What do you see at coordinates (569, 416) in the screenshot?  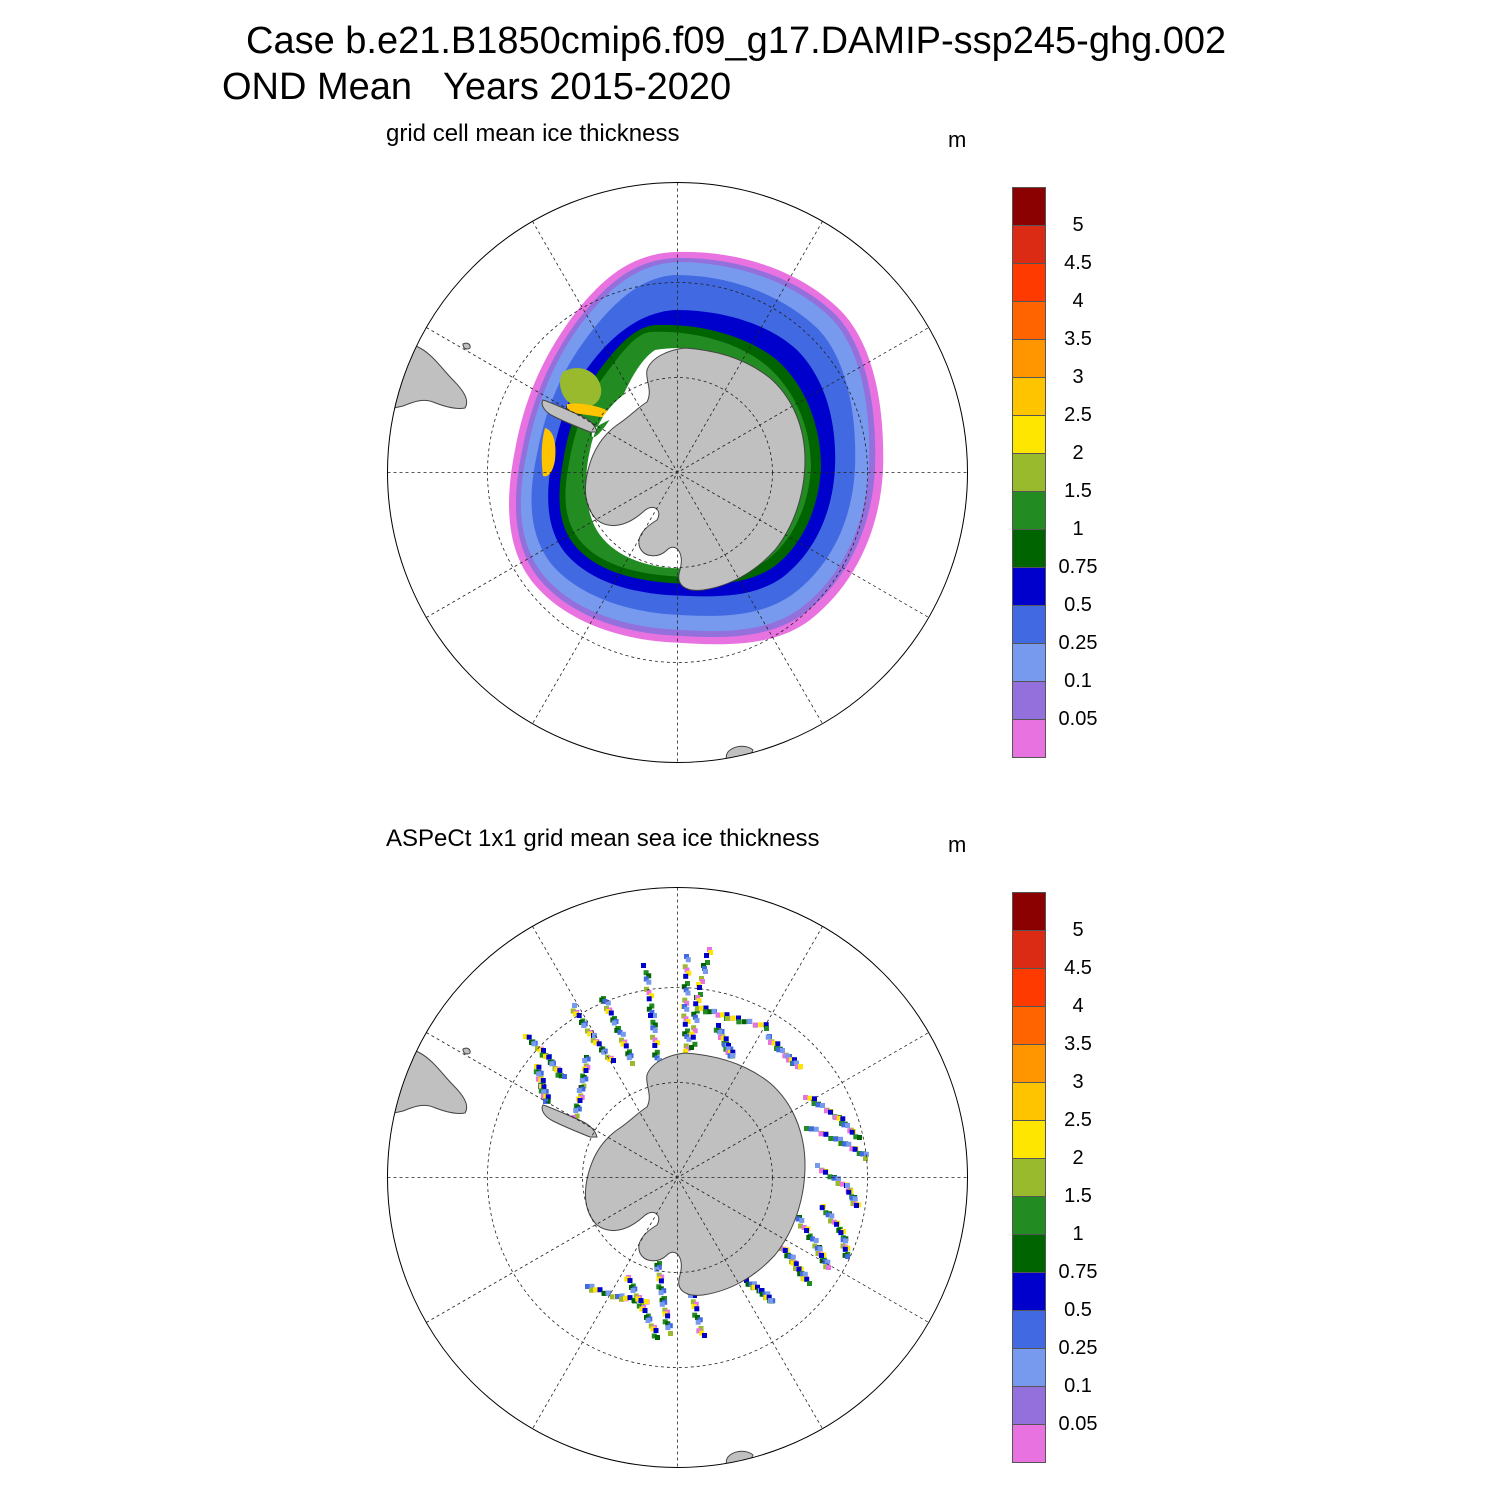 I see `antarctic-peninsula` at bounding box center [569, 416].